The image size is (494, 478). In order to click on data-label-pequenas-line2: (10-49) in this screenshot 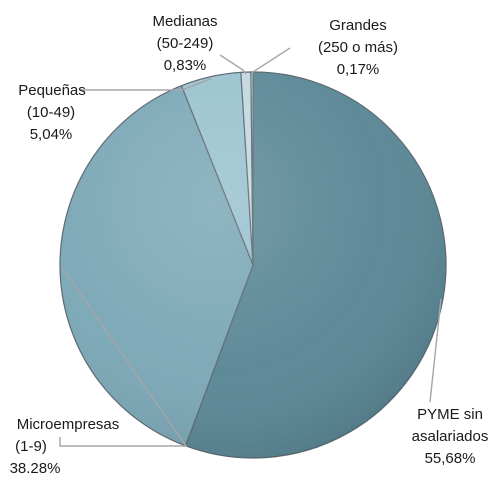, I will do `click(51, 112)`.